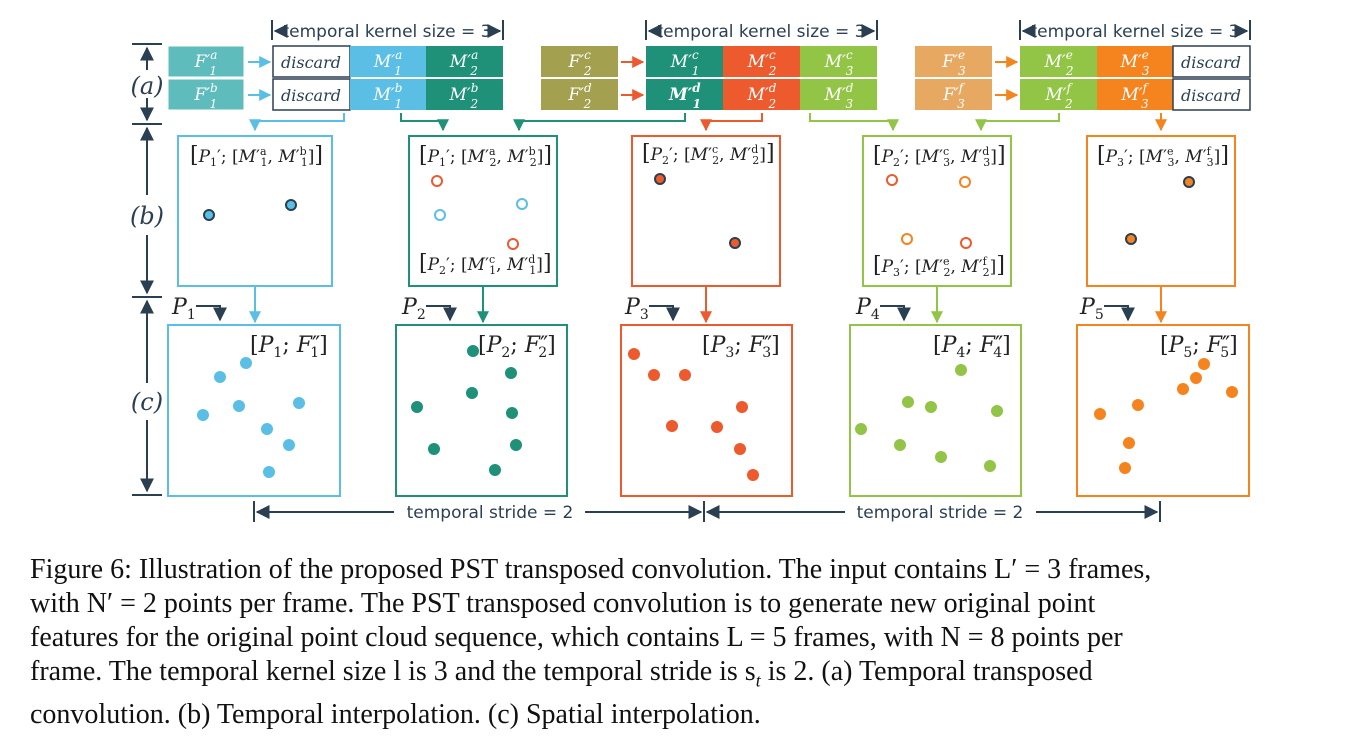 Image resolution: width=1371 pixels, height=754 pixels. Describe the element at coordinates (1135, 31) in the screenshot. I see `kernel-size-bracket-3: temporal kernel size = 3` at that location.